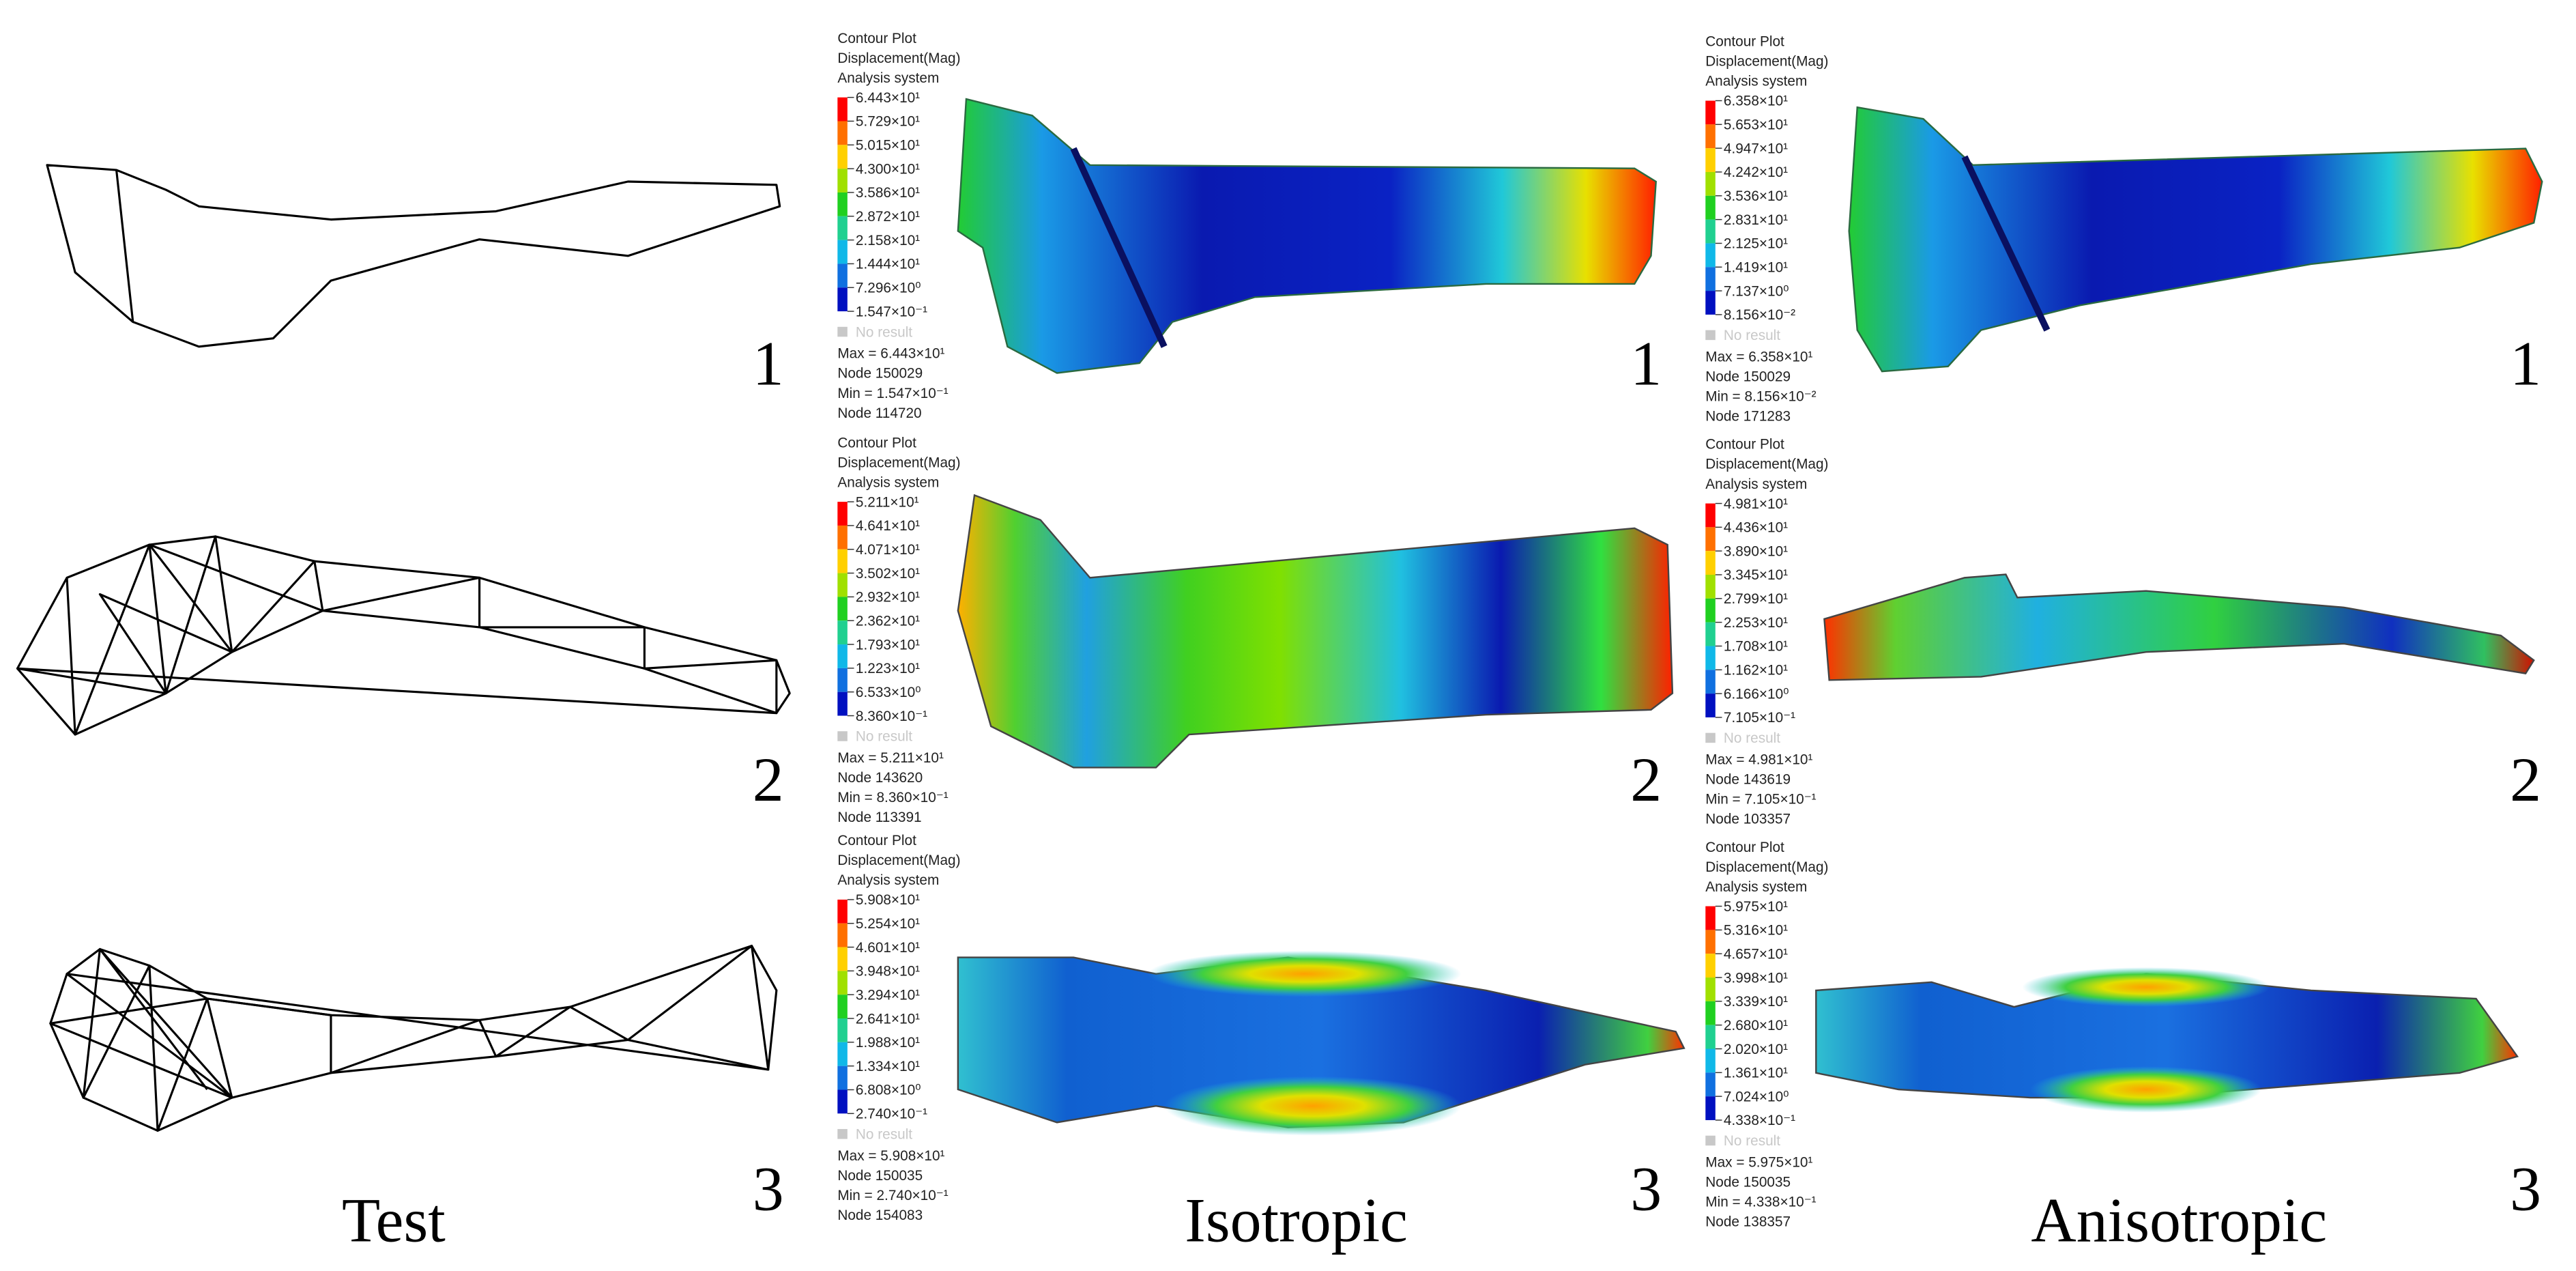 The image size is (2576, 1271). I want to click on legend-stat: Min = 8.156×10⁻², so click(1760, 397).